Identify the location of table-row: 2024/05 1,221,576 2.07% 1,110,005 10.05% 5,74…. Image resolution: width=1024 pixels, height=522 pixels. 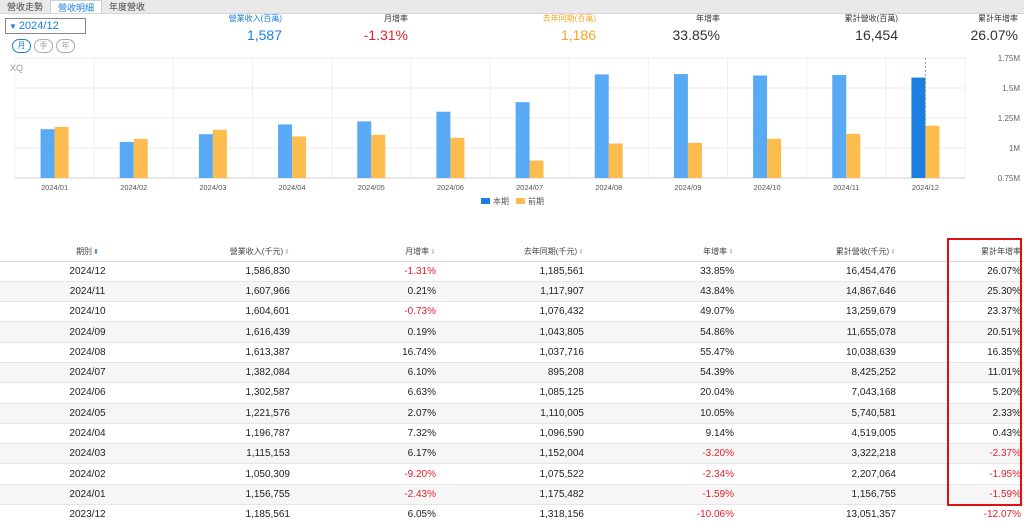
(512, 413).